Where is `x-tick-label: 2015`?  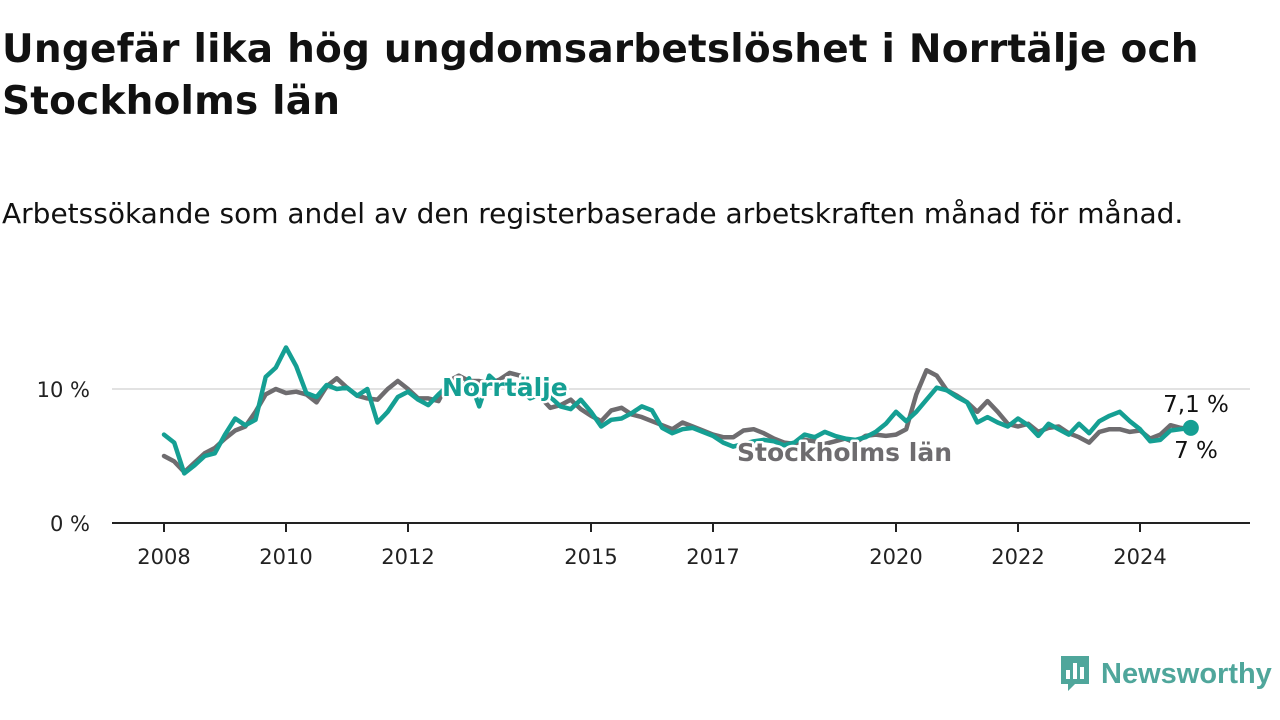 x-tick-label: 2015 is located at coordinates (590, 557).